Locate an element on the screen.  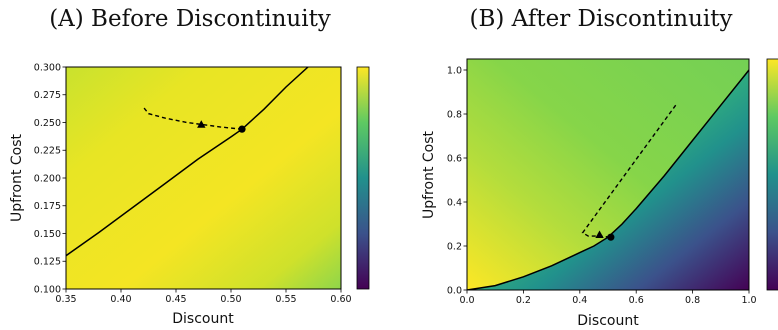
panel-b-x-ticks: 0.0 0.2 0.4 0.6 0.8 1.0 is located at coordinates (608, 298).